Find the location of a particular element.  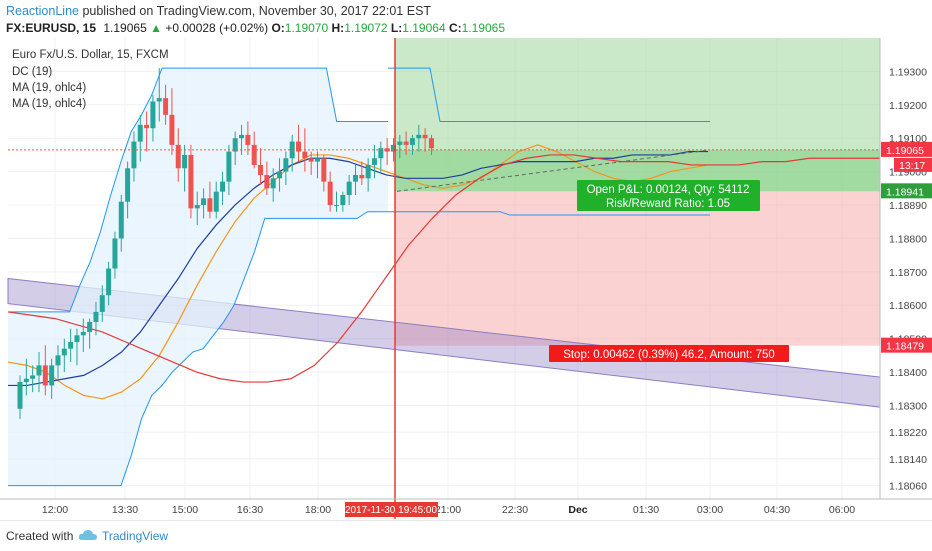

legend-dc: DC (19) is located at coordinates (32, 72).